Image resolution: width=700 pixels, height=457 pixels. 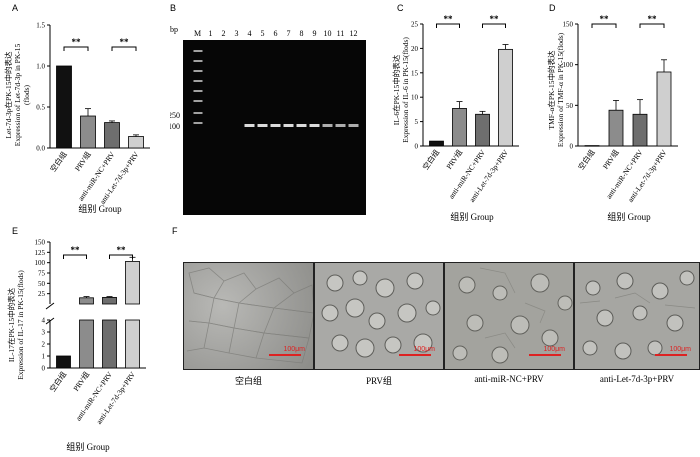 I want to click on gel-lane-label: 6, so click(x=275, y=33).